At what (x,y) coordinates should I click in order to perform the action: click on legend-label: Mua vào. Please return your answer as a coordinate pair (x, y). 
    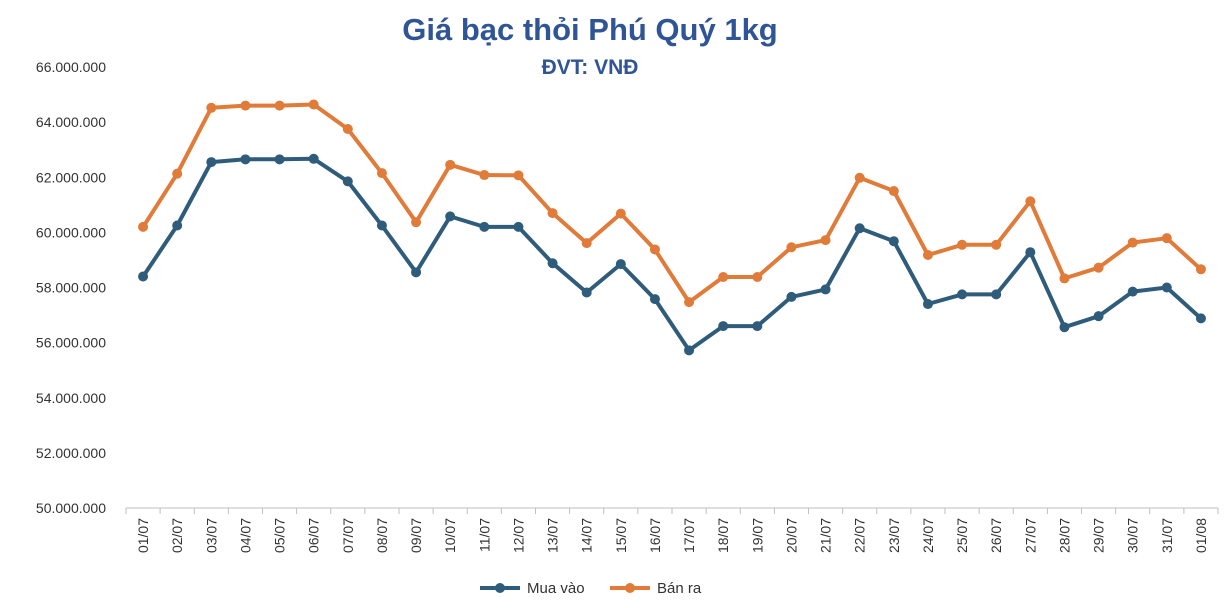
    Looking at the image, I should click on (556, 588).